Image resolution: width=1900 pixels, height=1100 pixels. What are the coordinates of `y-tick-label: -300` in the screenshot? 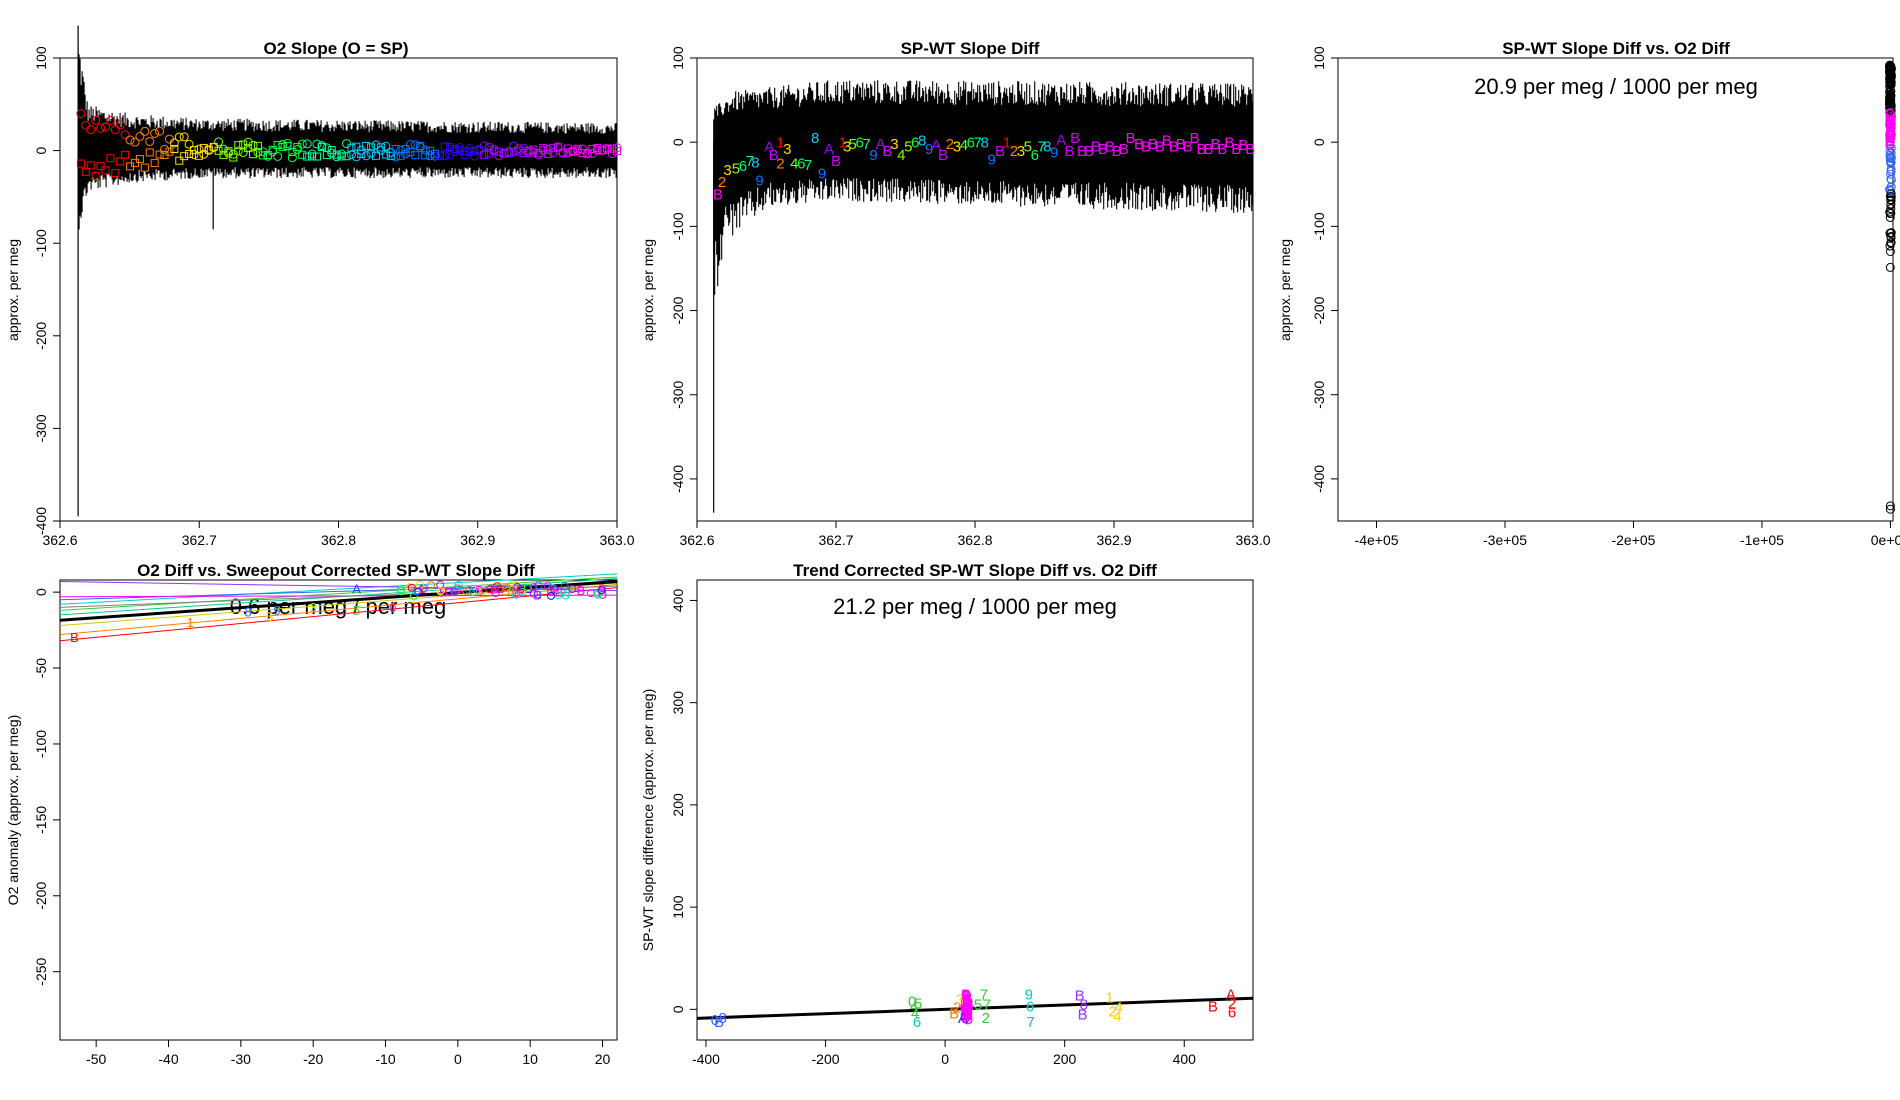 It's located at (41, 428).